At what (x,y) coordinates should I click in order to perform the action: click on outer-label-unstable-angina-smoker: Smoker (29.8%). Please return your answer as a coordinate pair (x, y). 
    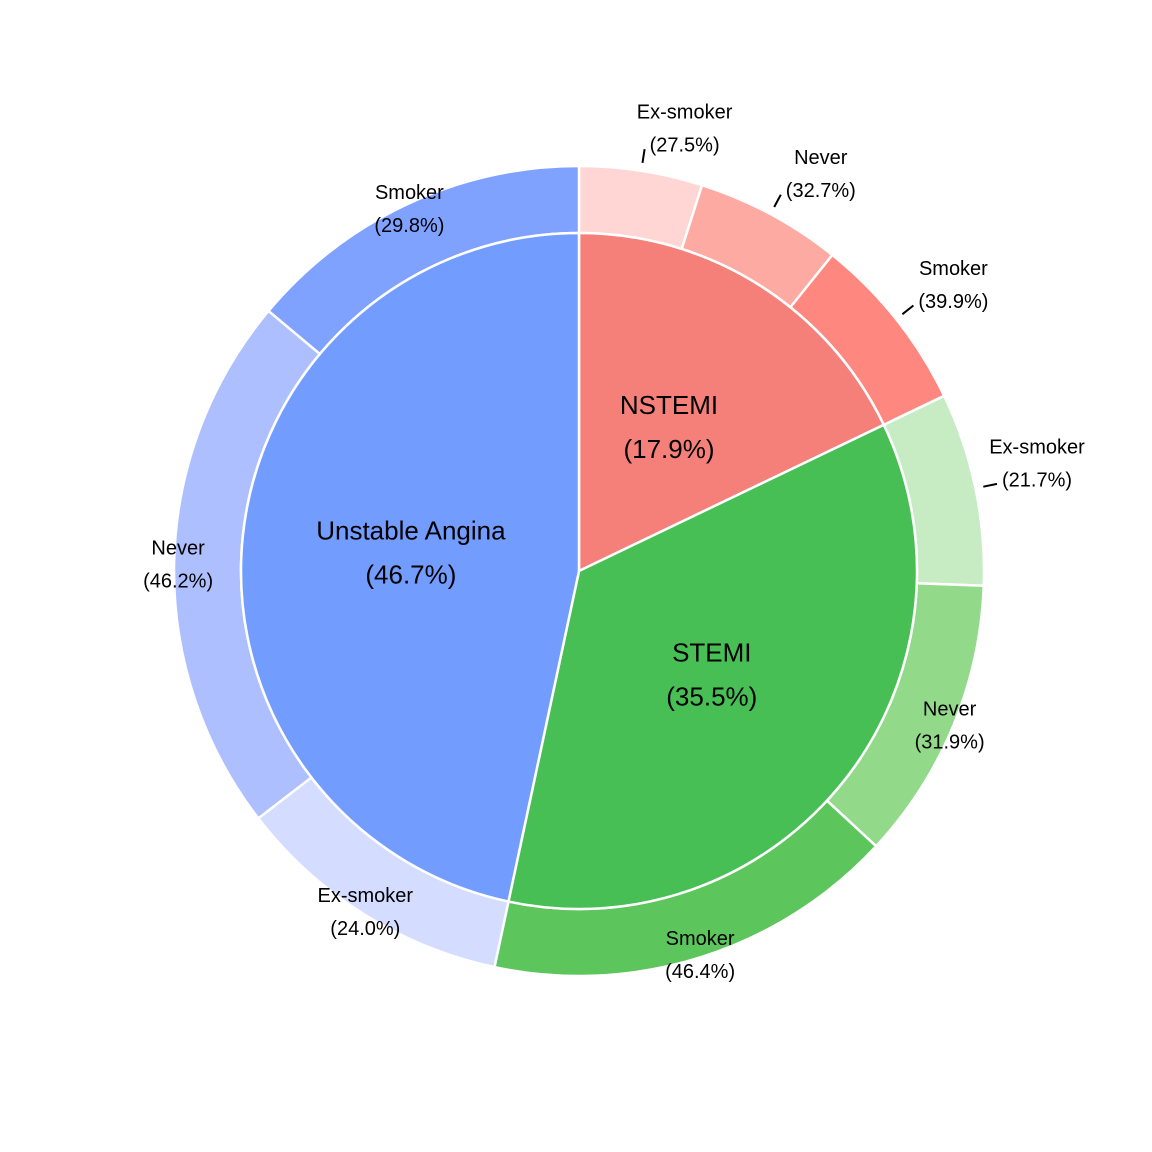
    Looking at the image, I should click on (409, 209).